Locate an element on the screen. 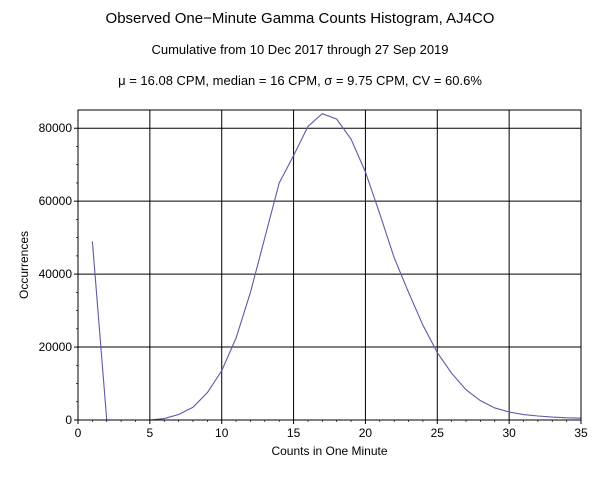  y-tick-label: 20000 is located at coordinates (56, 347).